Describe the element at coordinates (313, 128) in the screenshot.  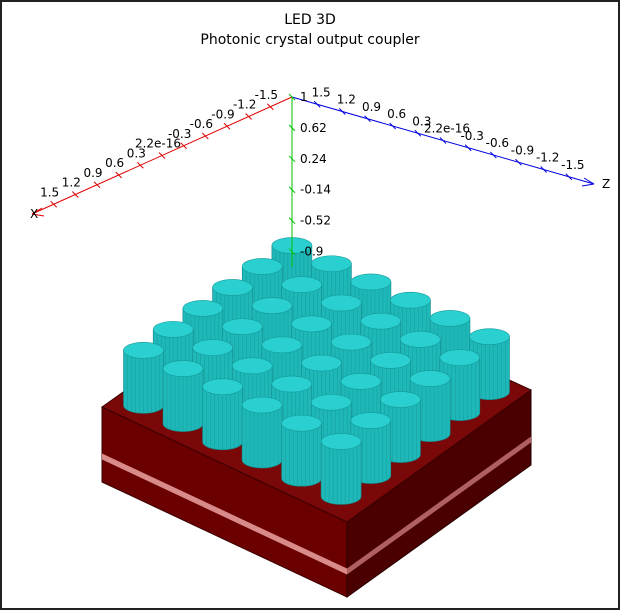
I see `tick-label: 0.62` at that location.